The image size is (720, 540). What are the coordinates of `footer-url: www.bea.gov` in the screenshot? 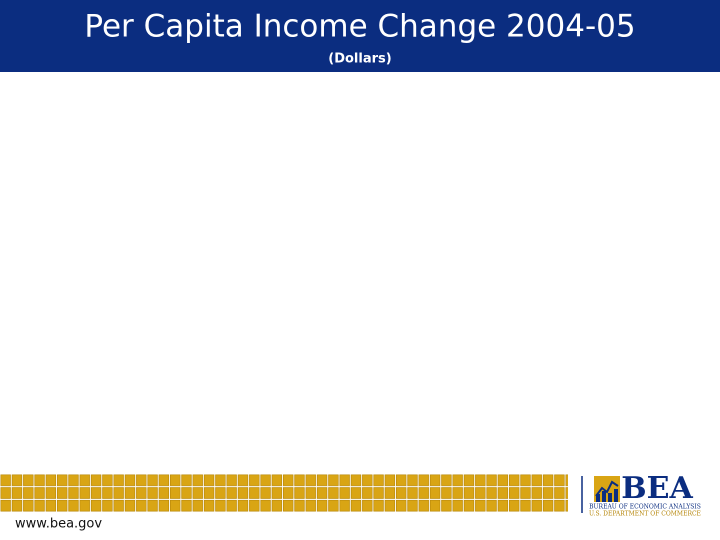 It's located at (58, 524).